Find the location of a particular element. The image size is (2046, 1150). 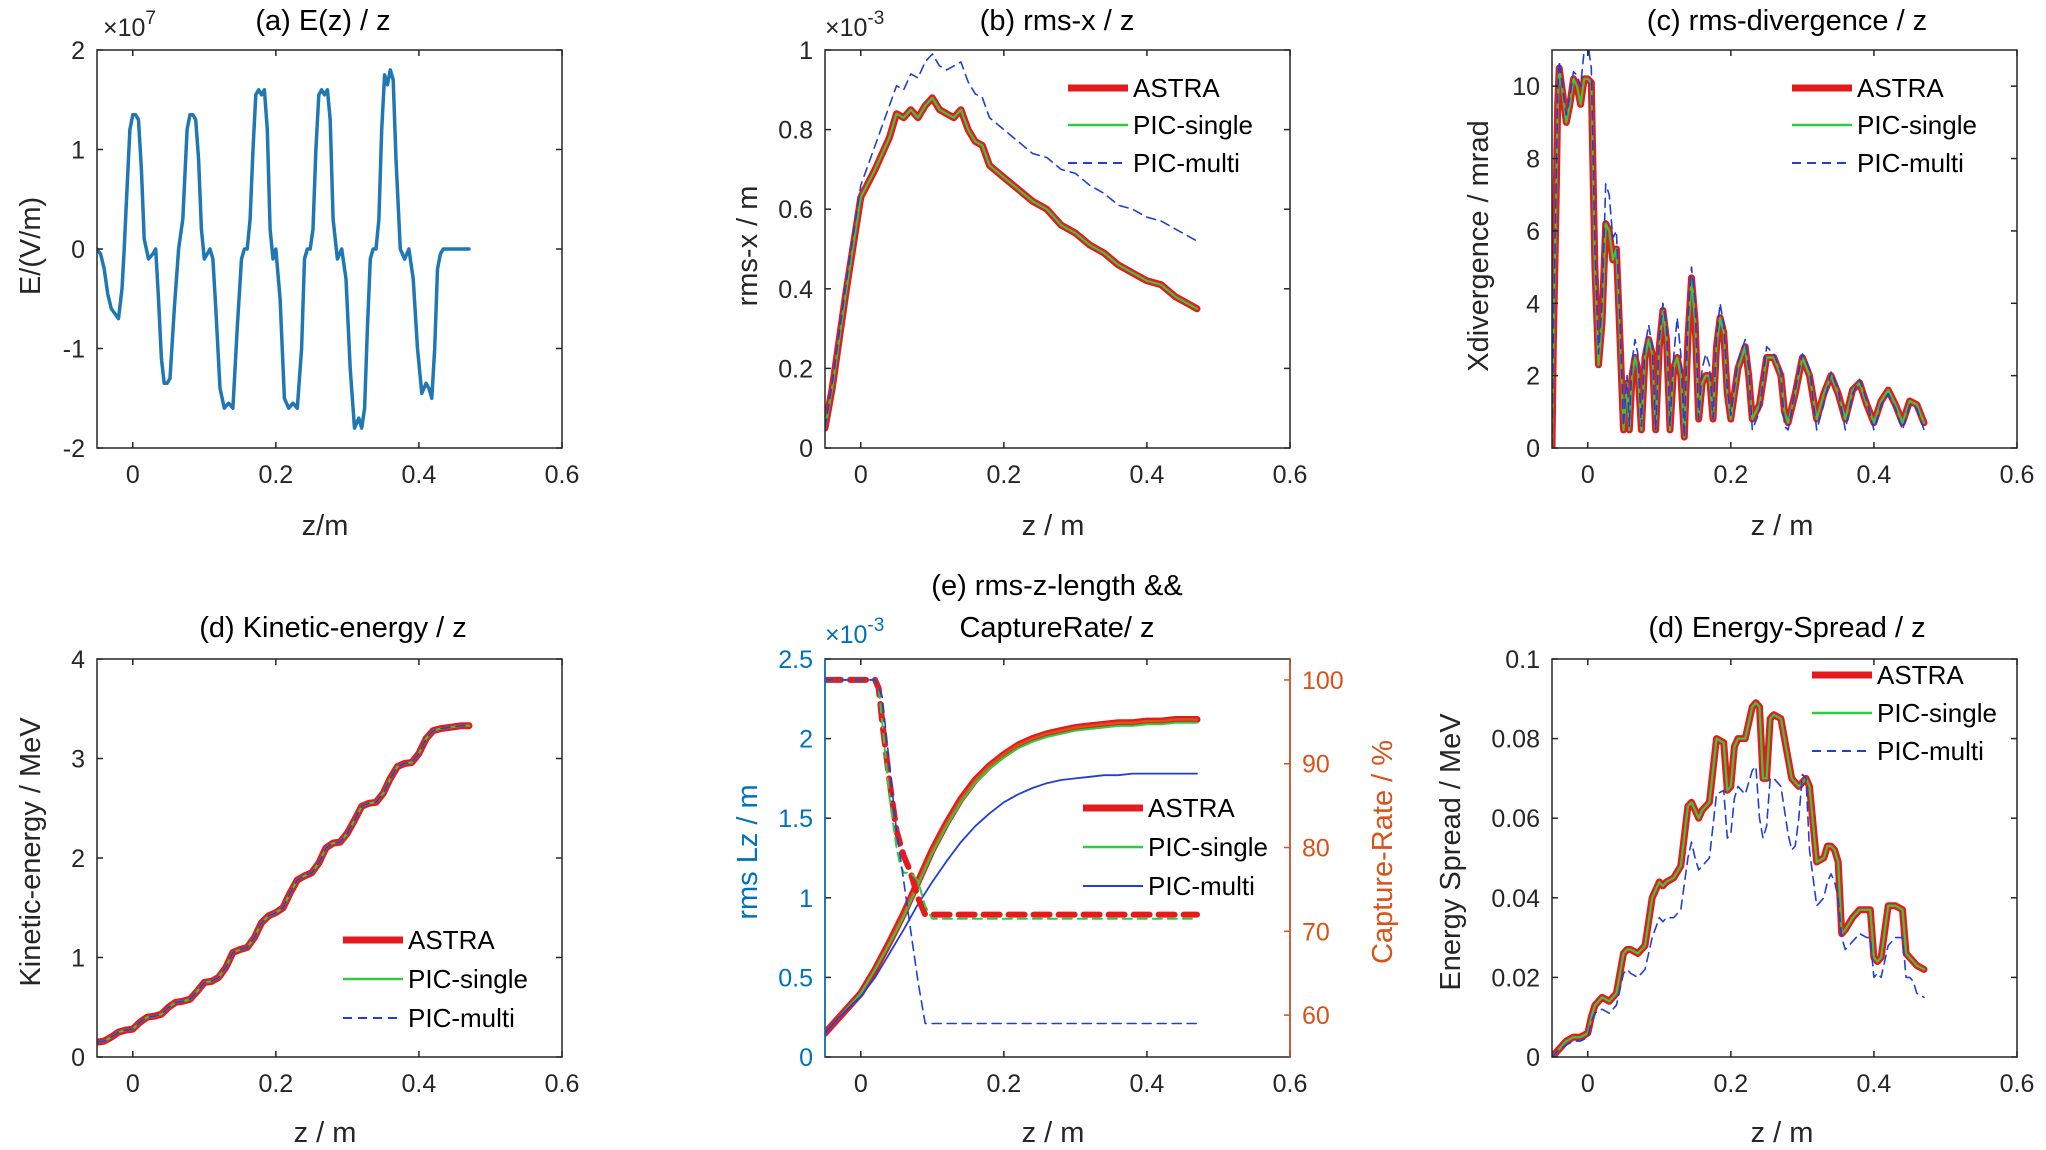

plot-area: 0 0.2 0.4 0.6 0 1 2 3 4 is located at coordinates (325, 872).